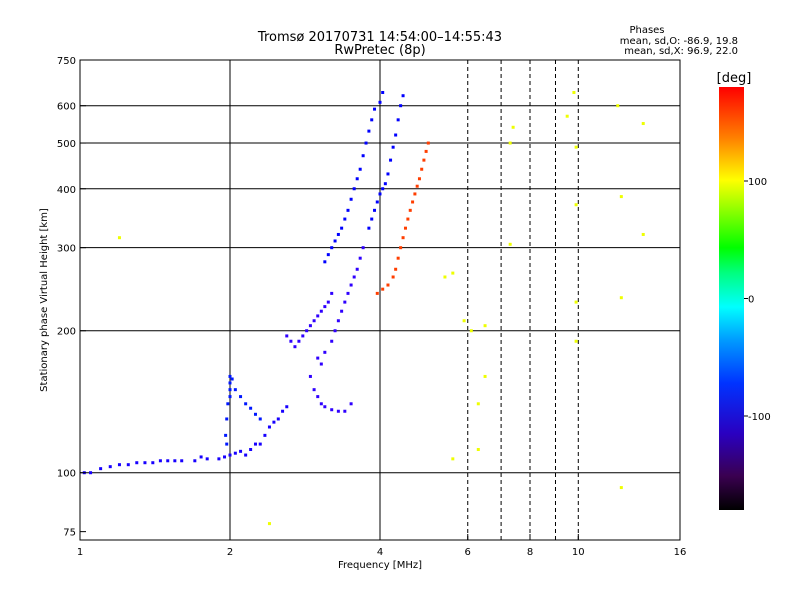 The width and height of the screenshot is (800, 600). What do you see at coordinates (379, 37) in the screenshot?
I see `chart-title: Tromsø 20170731 14:54:00–14:55:43` at bounding box center [379, 37].